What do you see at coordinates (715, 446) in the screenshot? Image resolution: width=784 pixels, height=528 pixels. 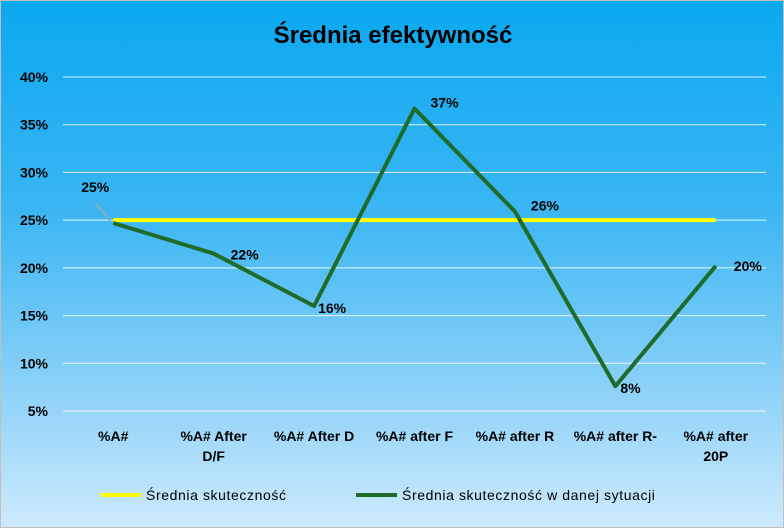 I see `x-tick-label: %A# after 20P` at bounding box center [715, 446].